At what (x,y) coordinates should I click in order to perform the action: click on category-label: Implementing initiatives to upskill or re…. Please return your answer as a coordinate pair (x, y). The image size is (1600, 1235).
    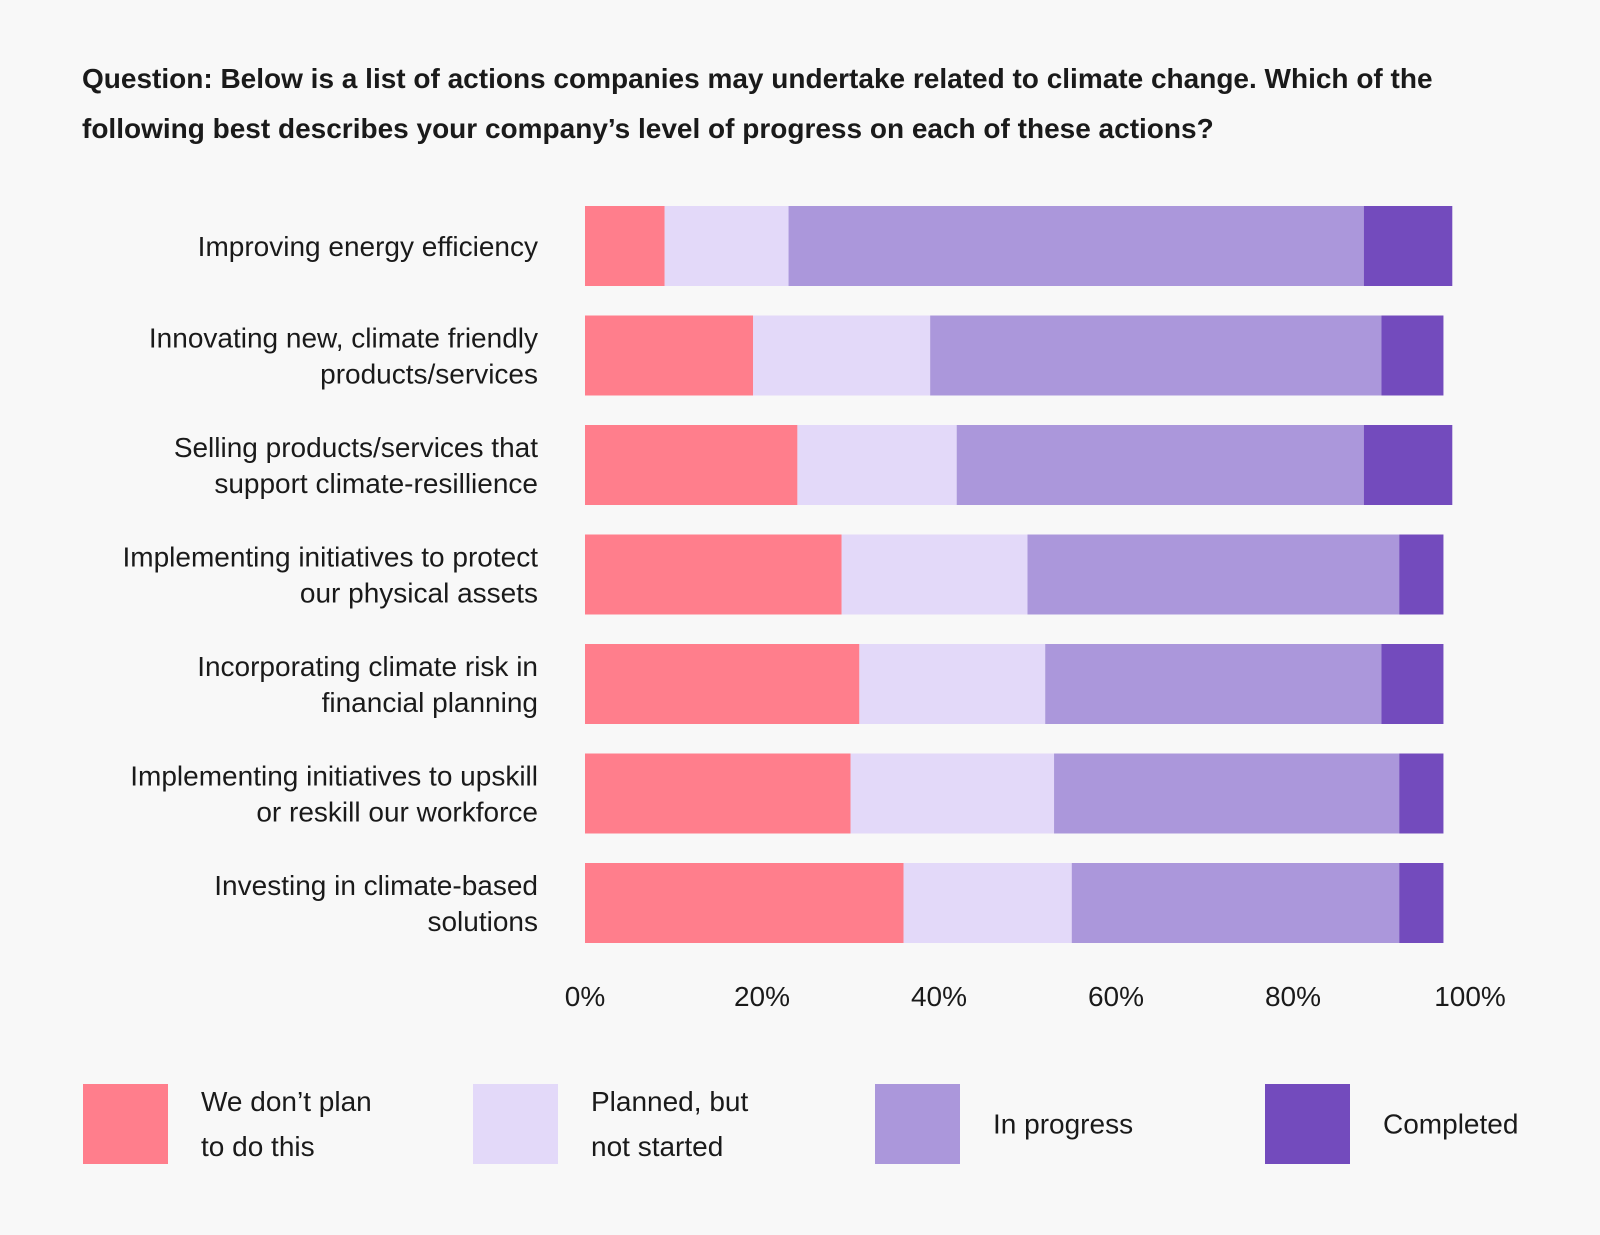
    Looking at the image, I should click on (334, 794).